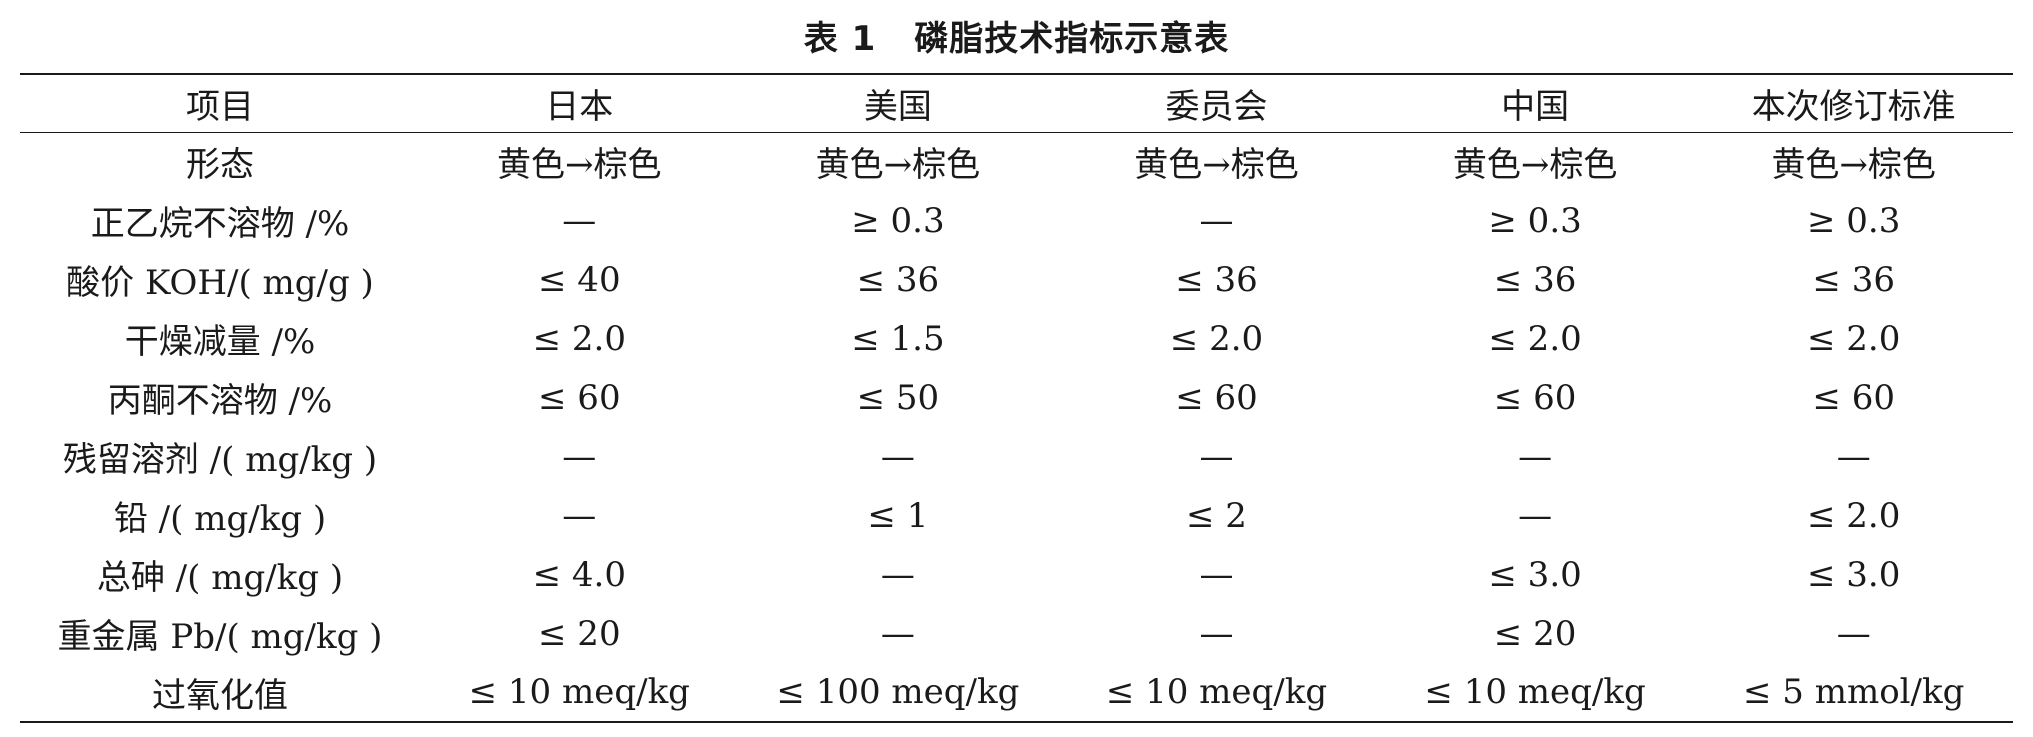 The width and height of the screenshot is (2033, 737). Describe the element at coordinates (220, 106) in the screenshot. I see `header-cell: 项目` at that location.